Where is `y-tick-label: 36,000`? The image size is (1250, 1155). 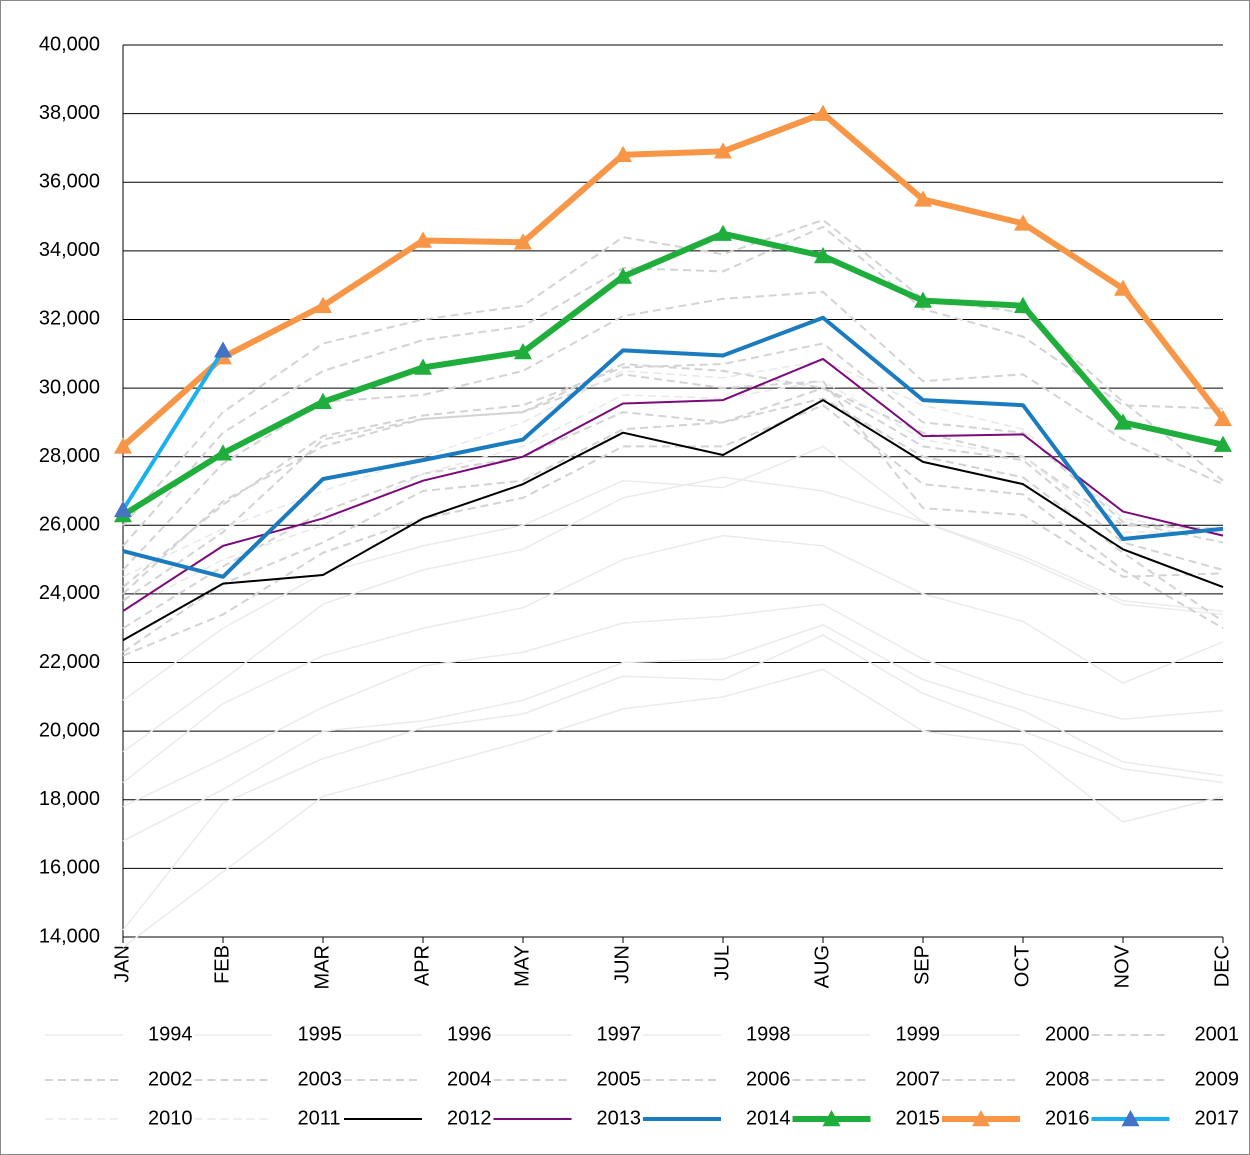
y-tick-label: 36,000 is located at coordinates (69, 182).